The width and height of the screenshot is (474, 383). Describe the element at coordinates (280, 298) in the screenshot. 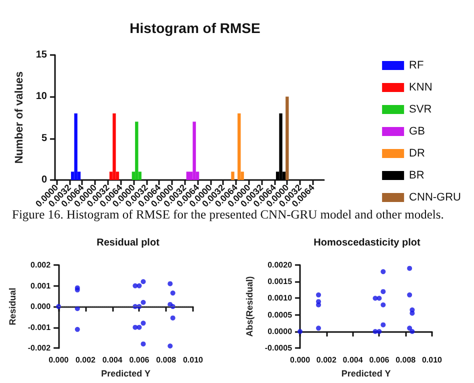

I see `y-tick-label: 0.0010` at that location.